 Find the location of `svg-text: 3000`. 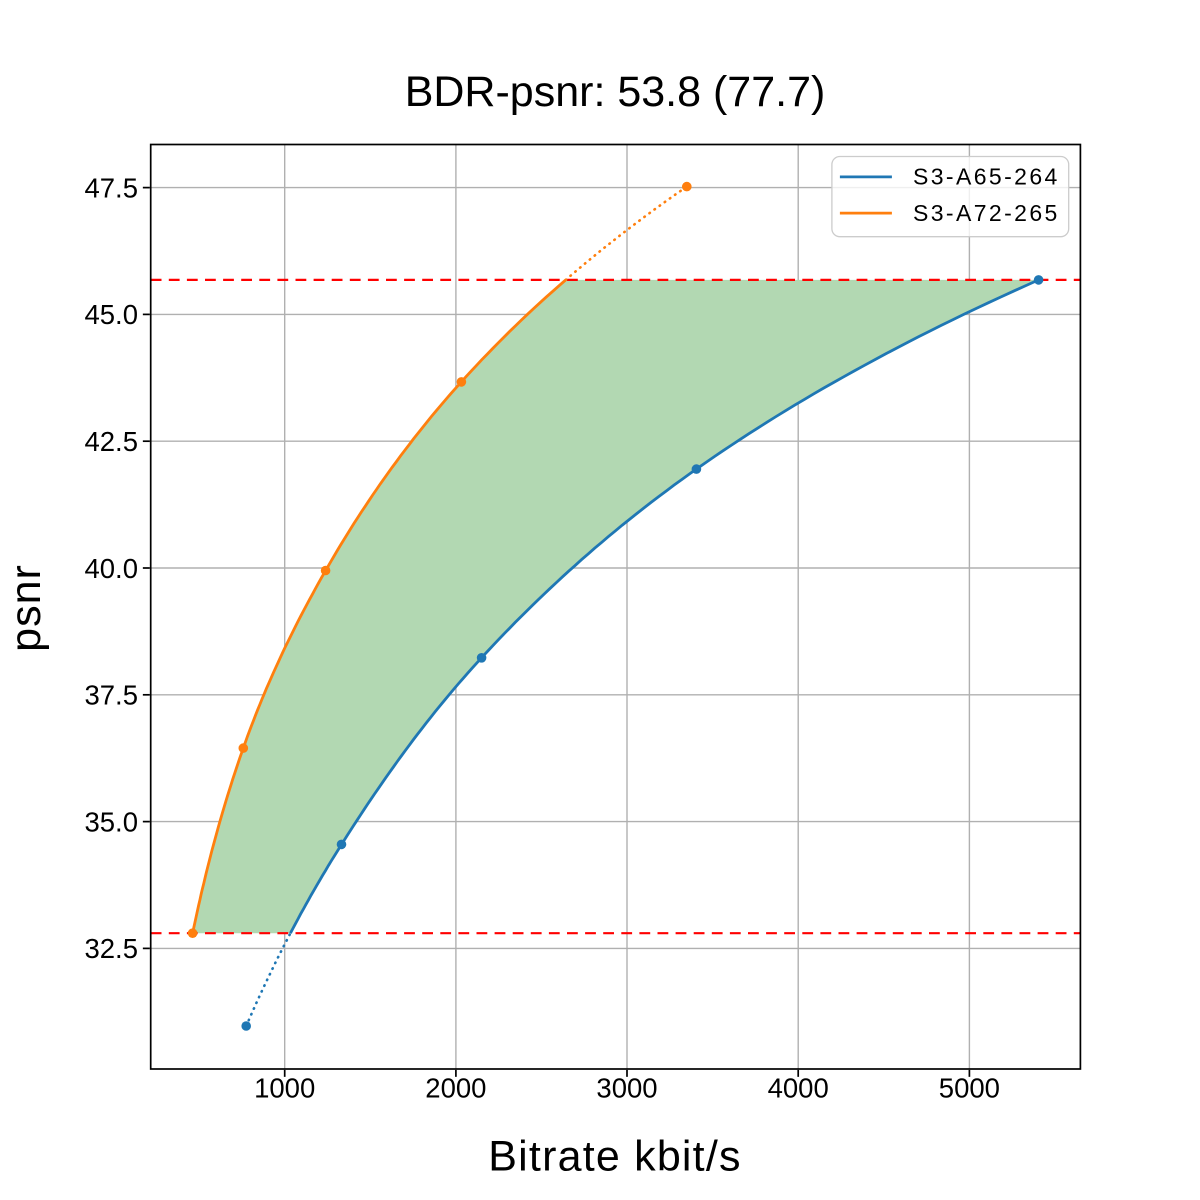

svg-text: 3000 is located at coordinates (626, 1088).